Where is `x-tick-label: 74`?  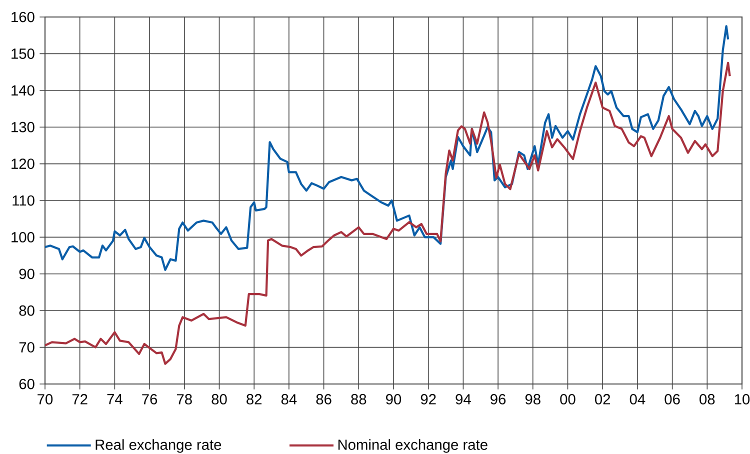 x-tick-label: 74 is located at coordinates (114, 399).